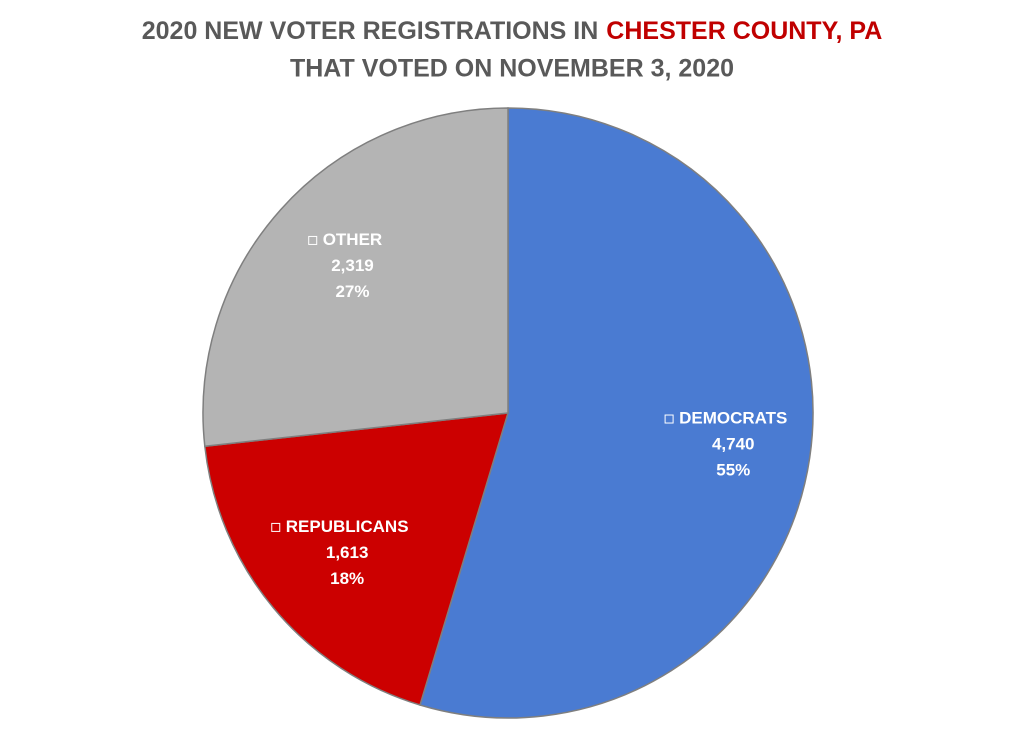  What do you see at coordinates (352, 265) in the screenshot?
I see `slice-label-value: 2,319` at bounding box center [352, 265].